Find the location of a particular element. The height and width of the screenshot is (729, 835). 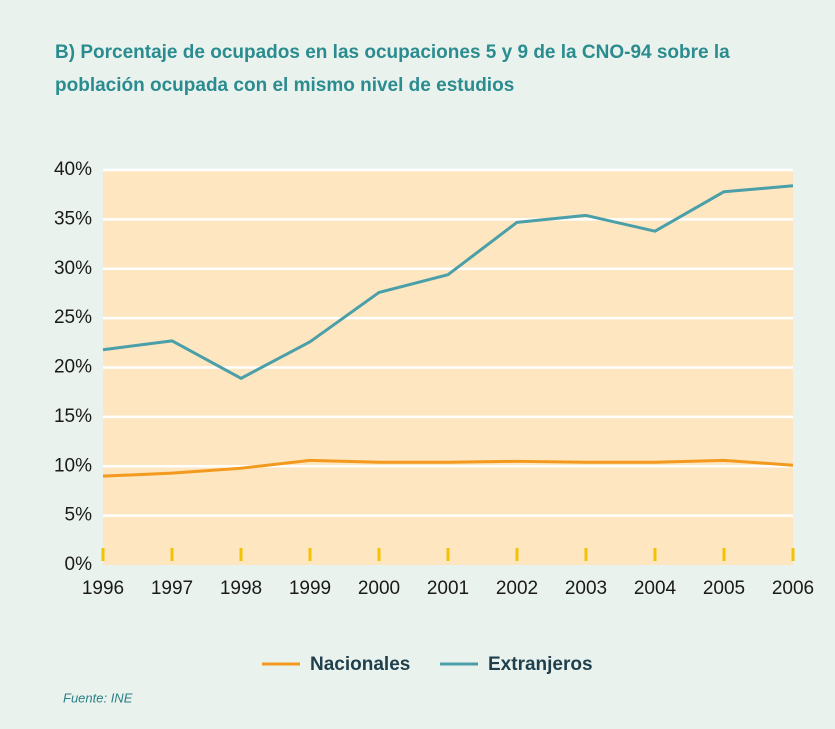

y-tick-label: 0% is located at coordinates (79, 564).